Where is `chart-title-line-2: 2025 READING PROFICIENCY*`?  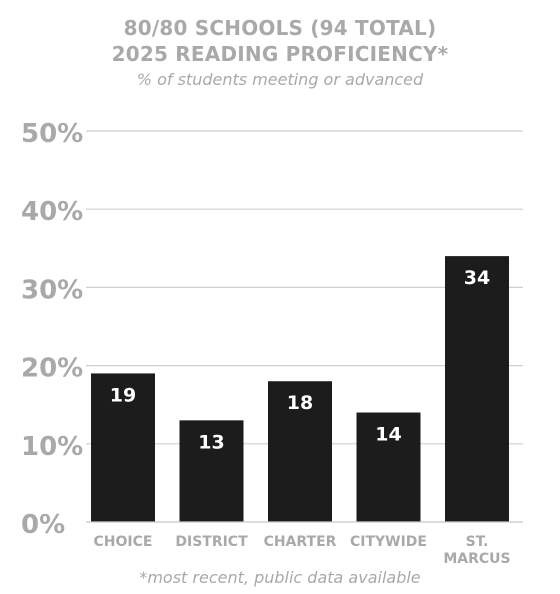 chart-title-line-2: 2025 READING PROFICIENCY* is located at coordinates (280, 54).